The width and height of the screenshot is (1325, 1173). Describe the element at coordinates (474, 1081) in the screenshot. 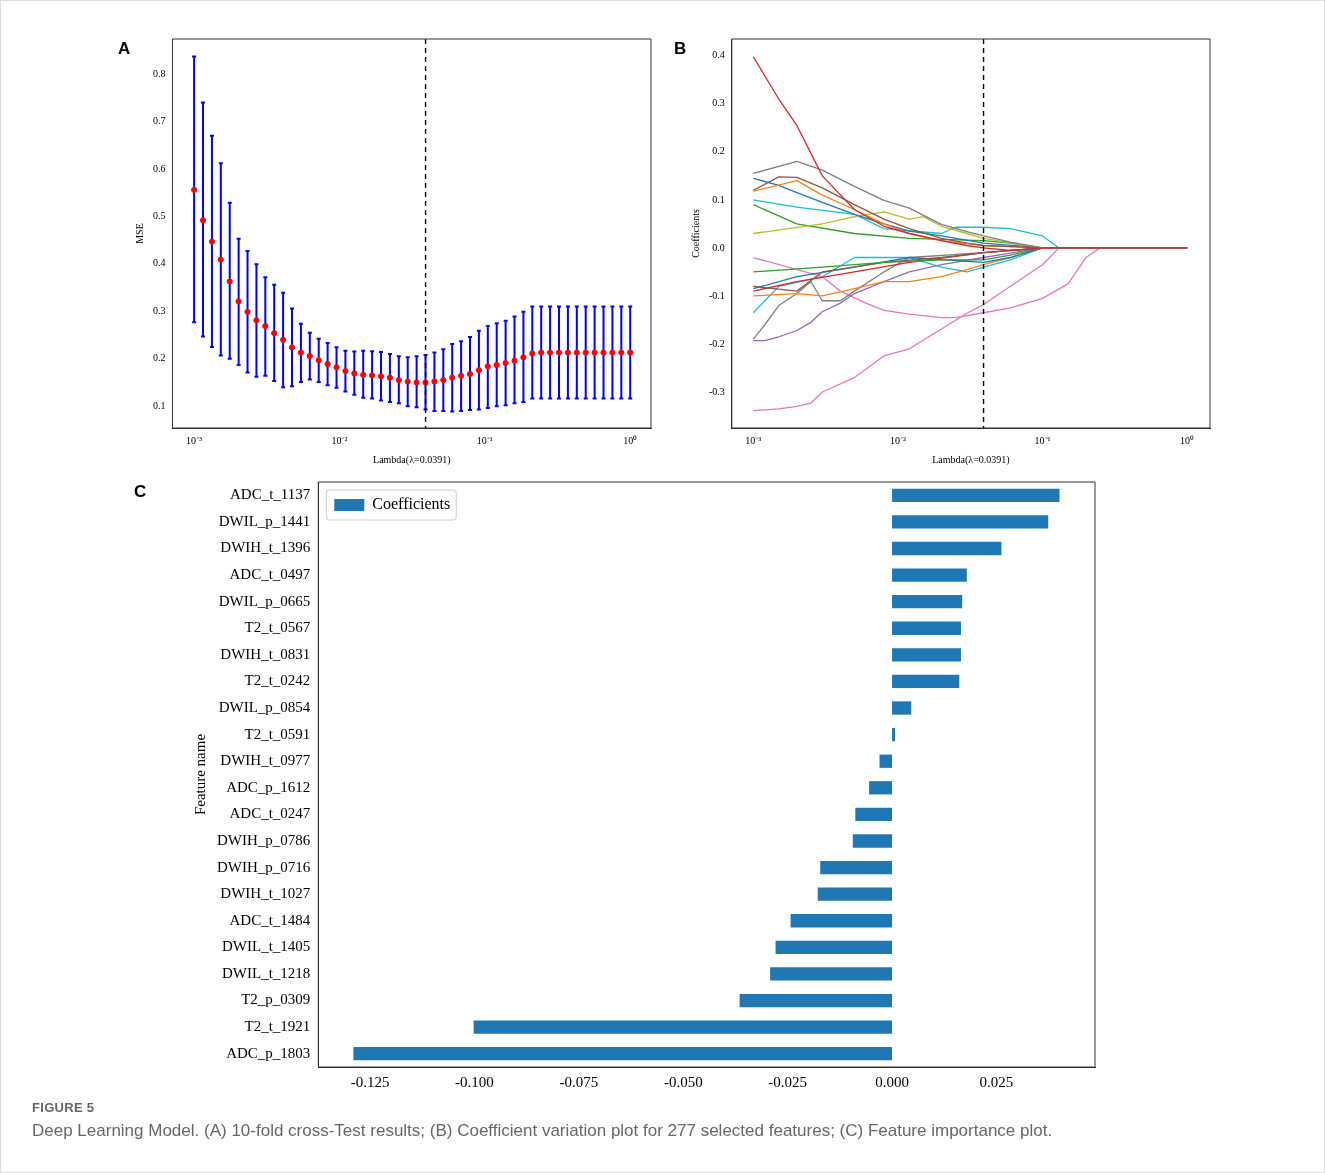

I see `x-tick-label: -0.100` at that location.